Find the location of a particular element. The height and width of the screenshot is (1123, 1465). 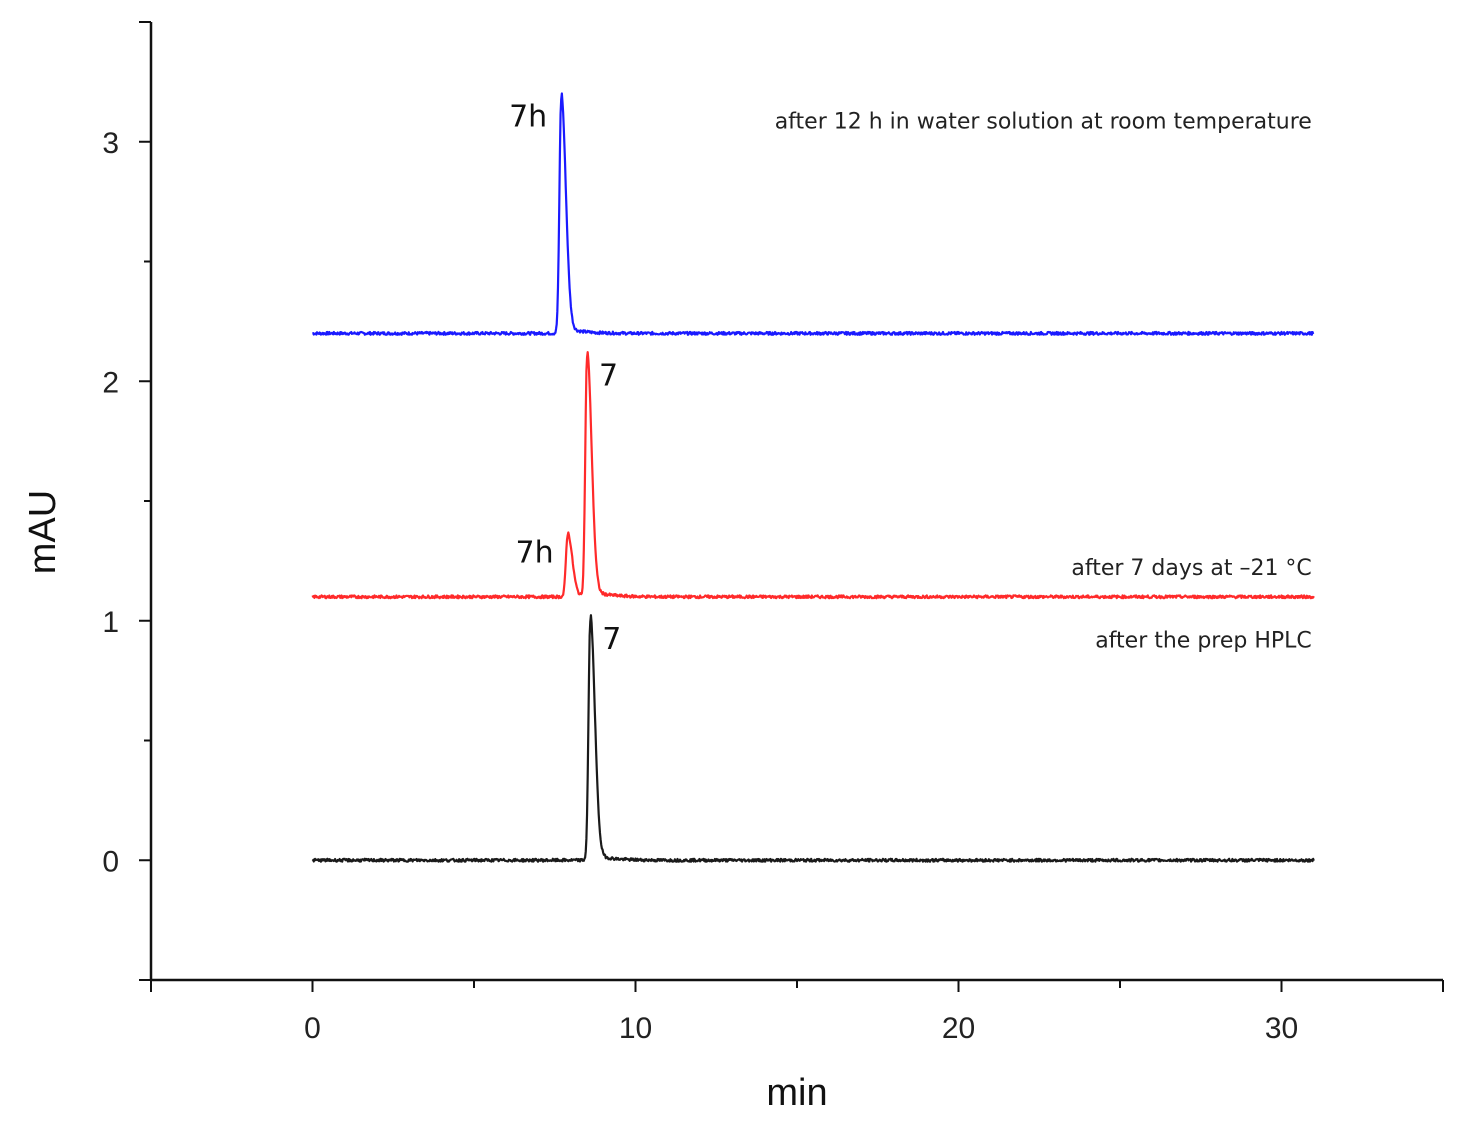

x-tick-label: 0 is located at coordinates (312, 1028).